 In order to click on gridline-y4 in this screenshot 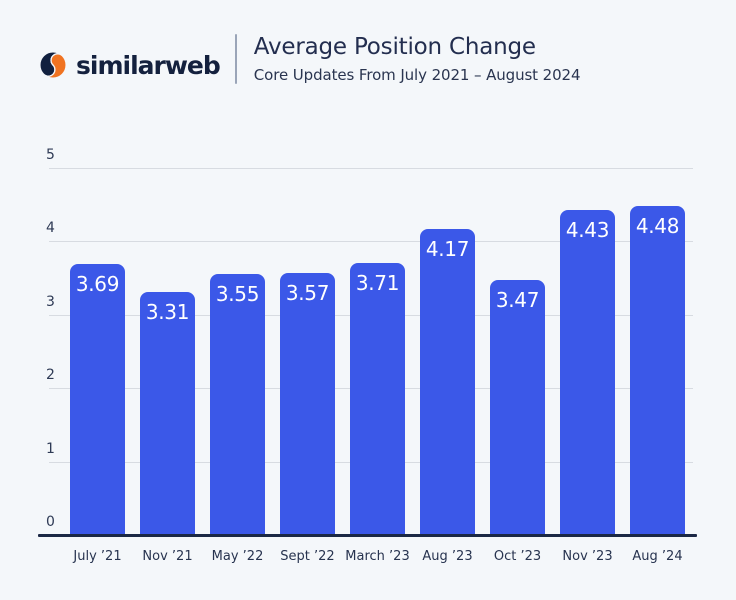, I will do `click(371, 242)`.